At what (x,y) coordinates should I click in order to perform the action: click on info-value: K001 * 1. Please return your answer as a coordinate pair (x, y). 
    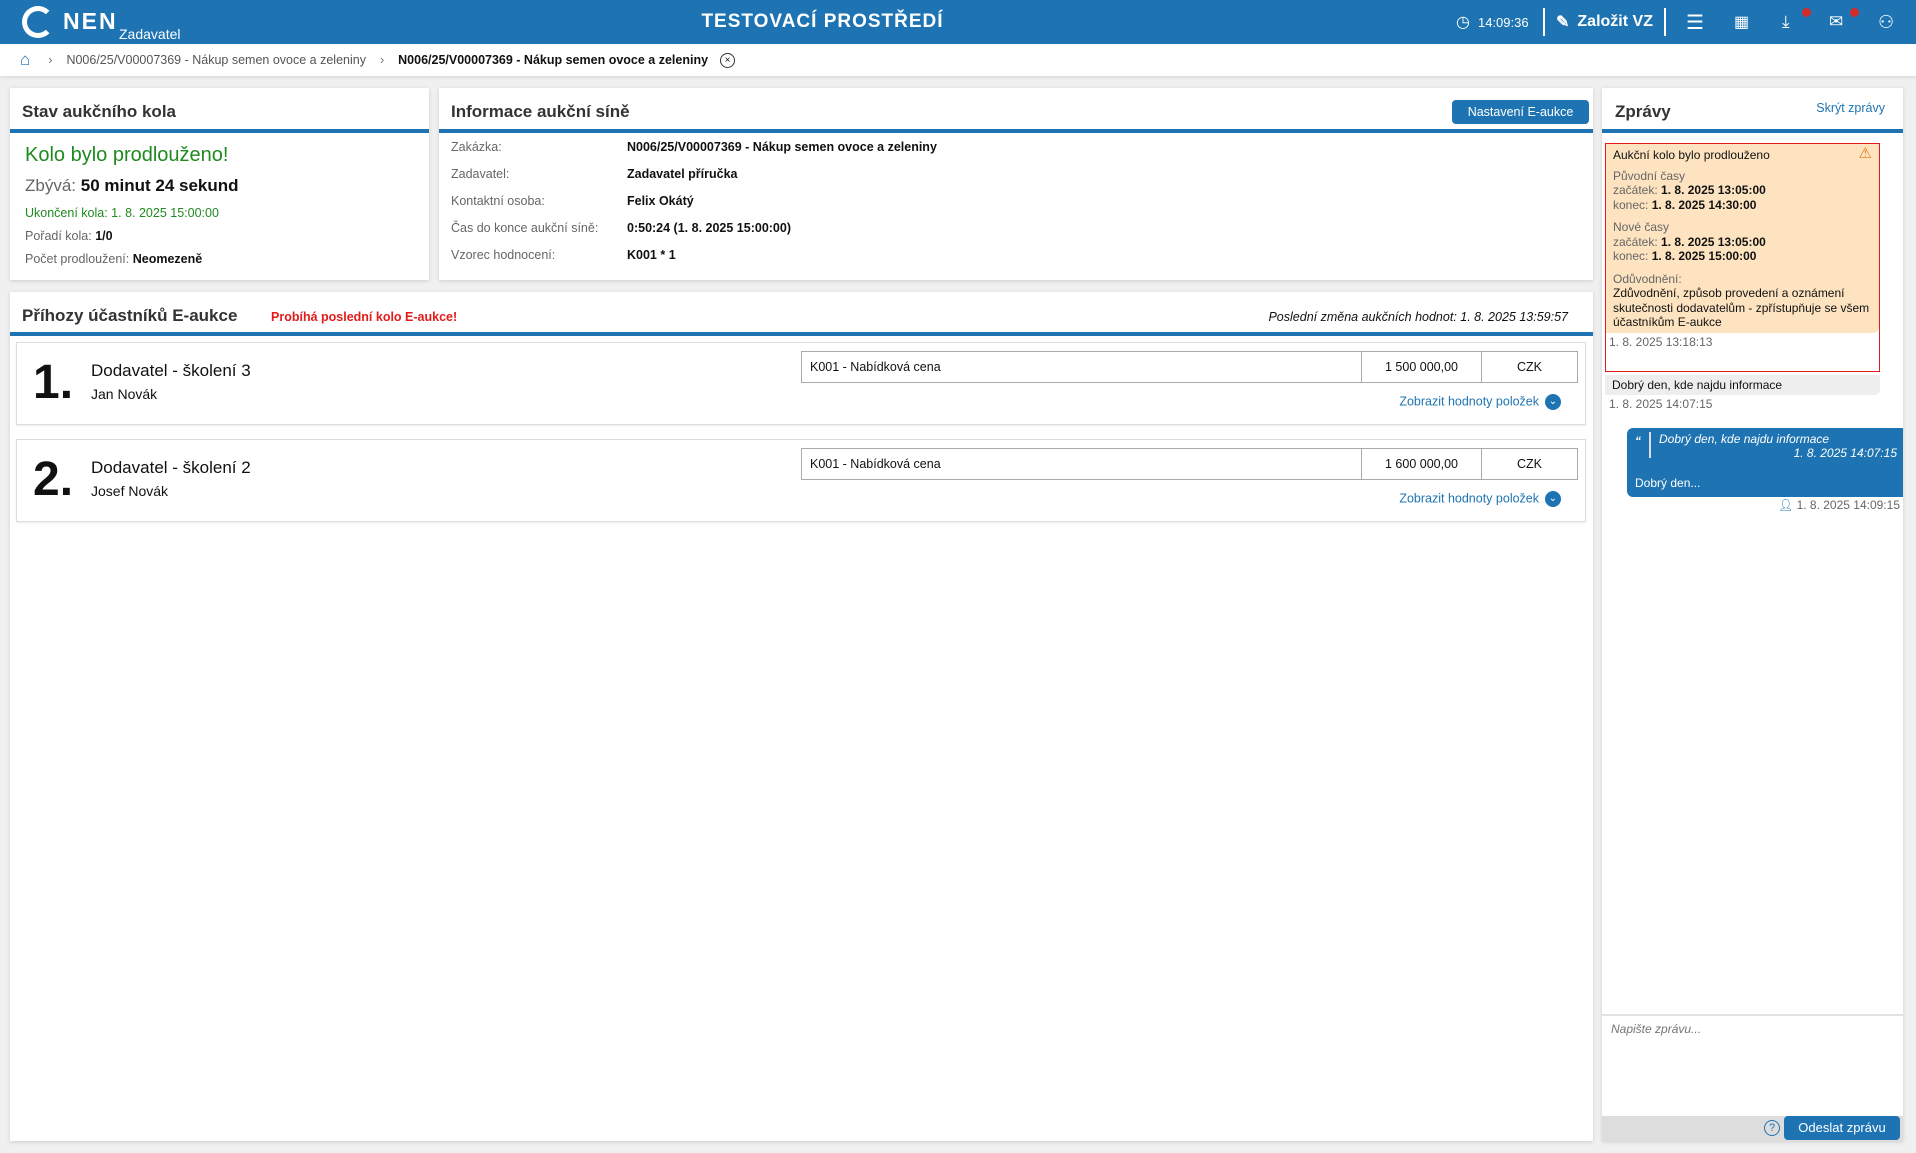
    Looking at the image, I should click on (651, 255).